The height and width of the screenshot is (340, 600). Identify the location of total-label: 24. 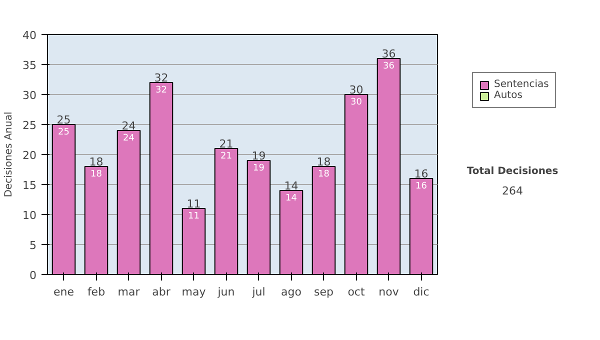
(129, 126).